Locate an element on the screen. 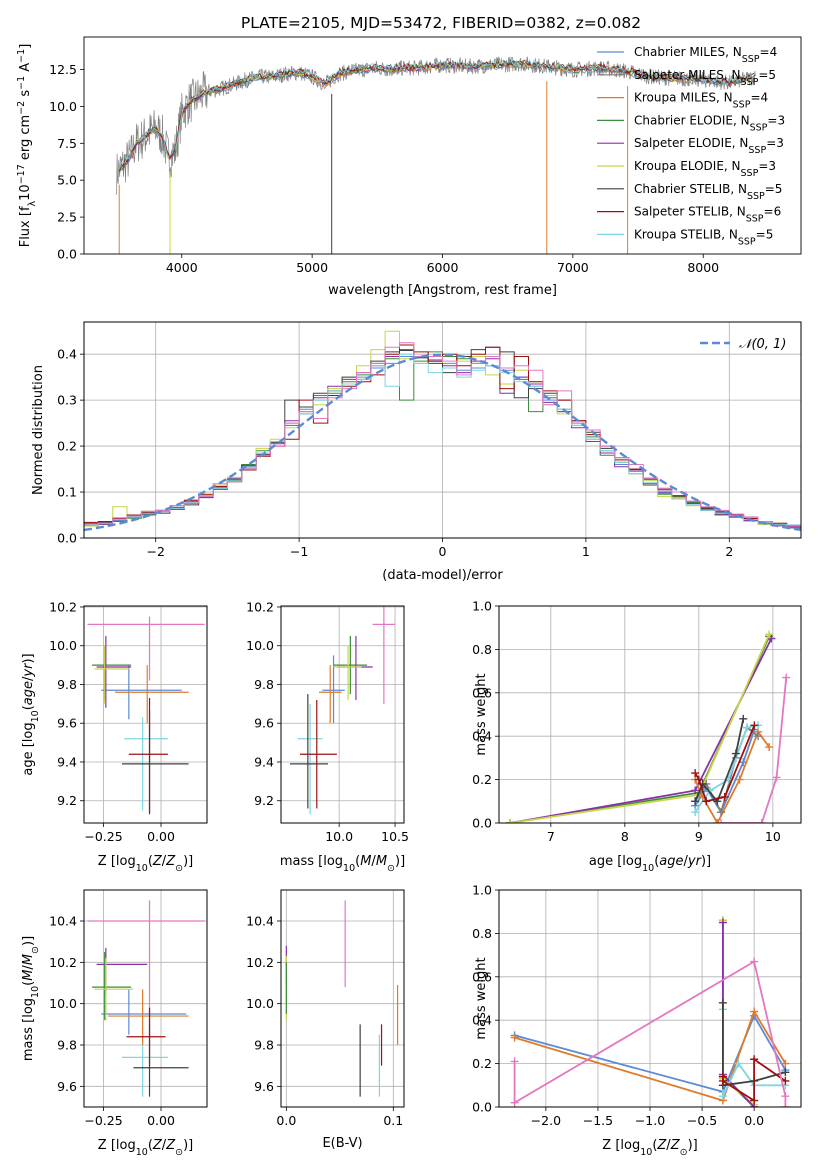  x-axis-label: E(B-V) is located at coordinates (342, 1143).